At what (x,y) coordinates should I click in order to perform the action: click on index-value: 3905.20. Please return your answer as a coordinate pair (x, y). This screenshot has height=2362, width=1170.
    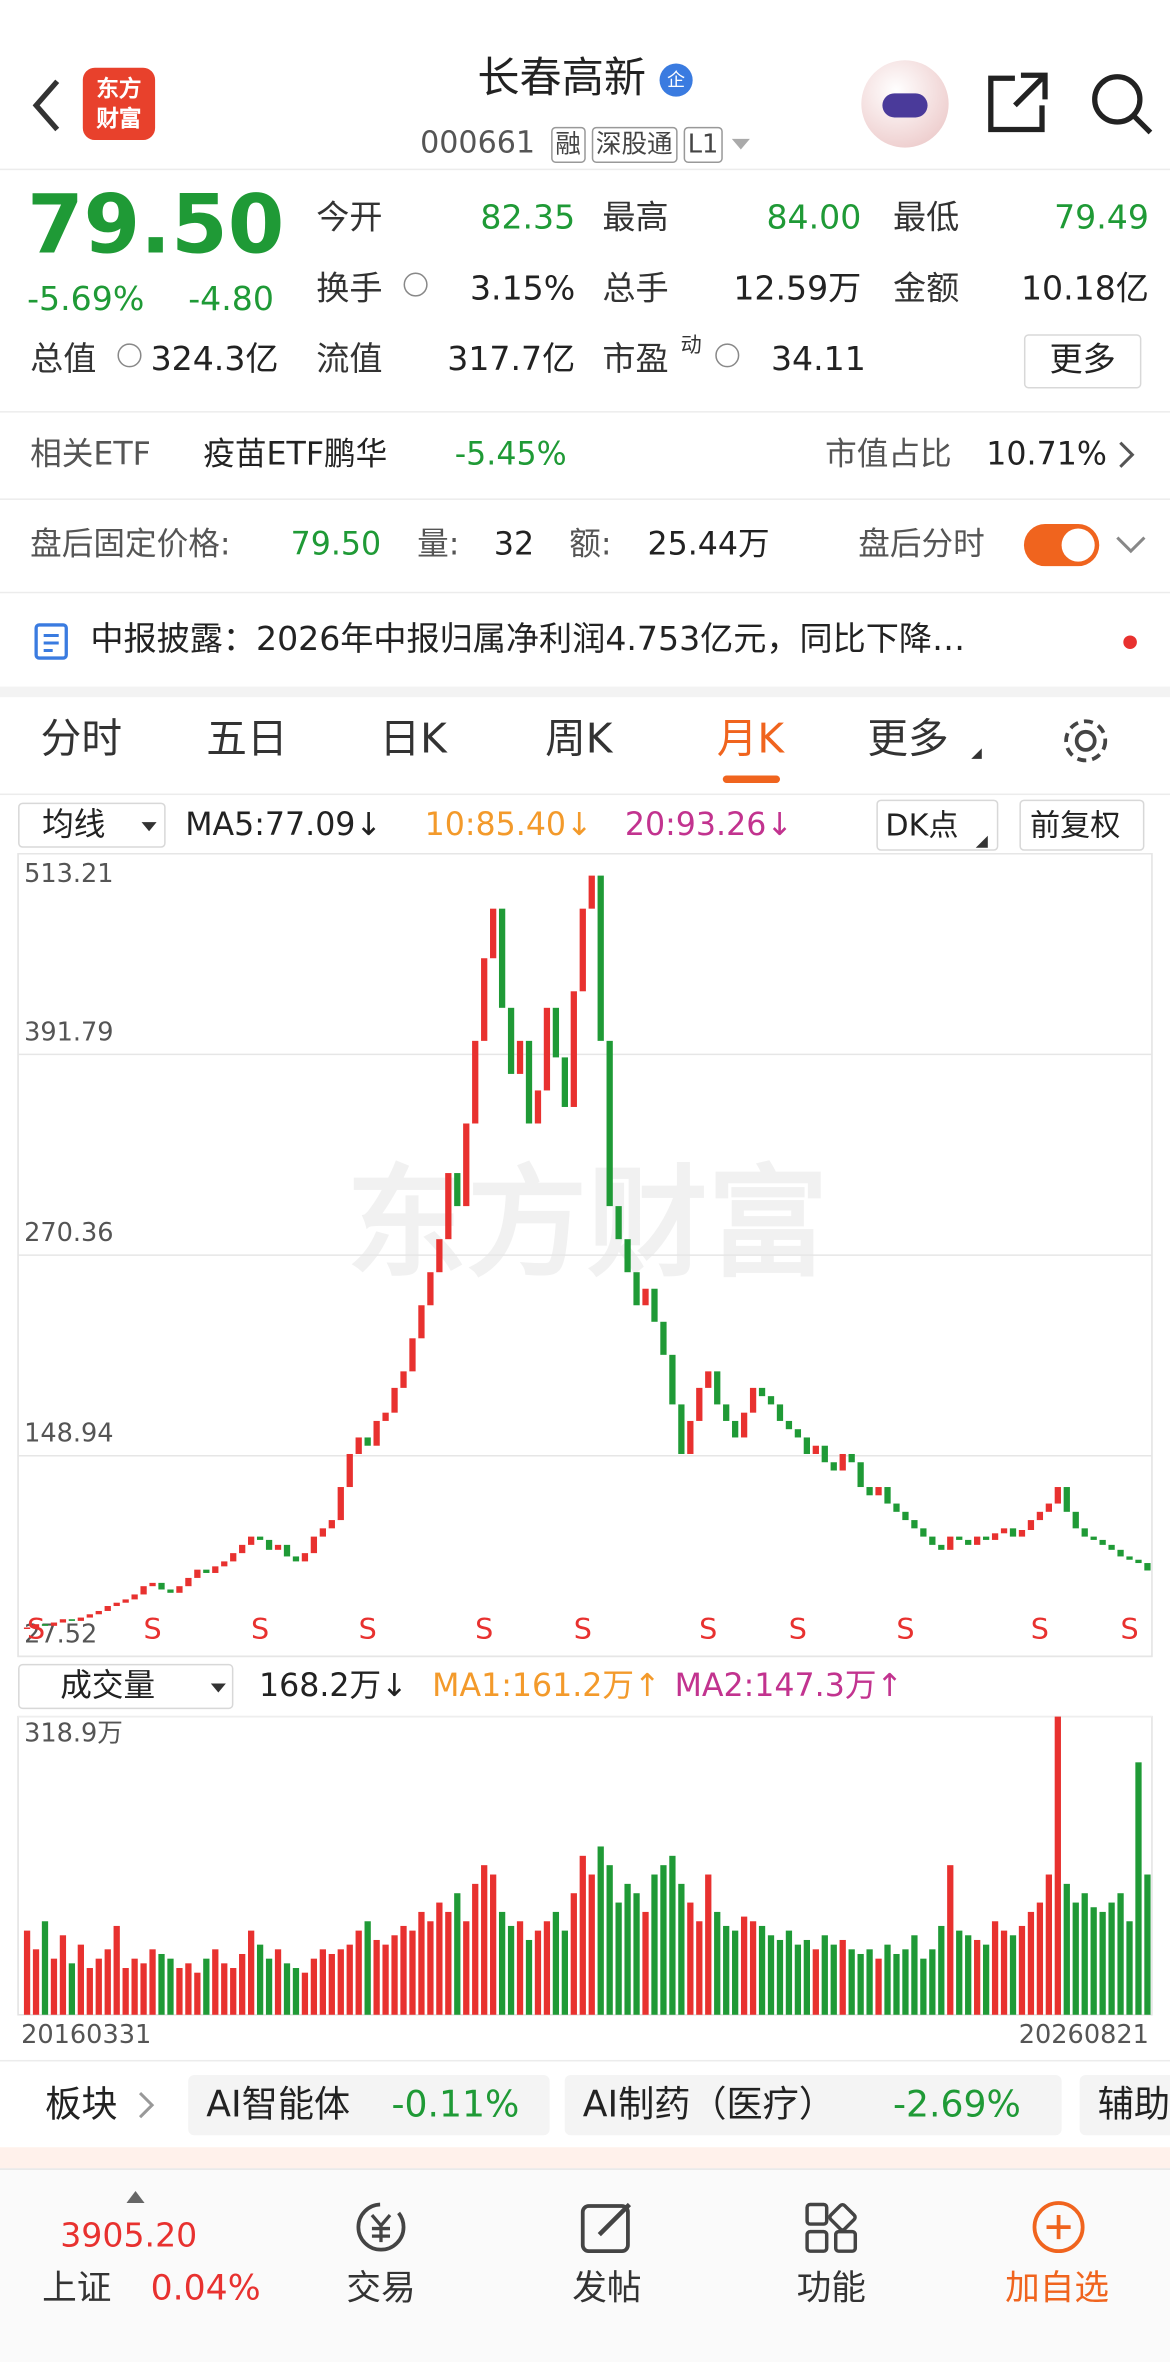
    Looking at the image, I should click on (129, 2236).